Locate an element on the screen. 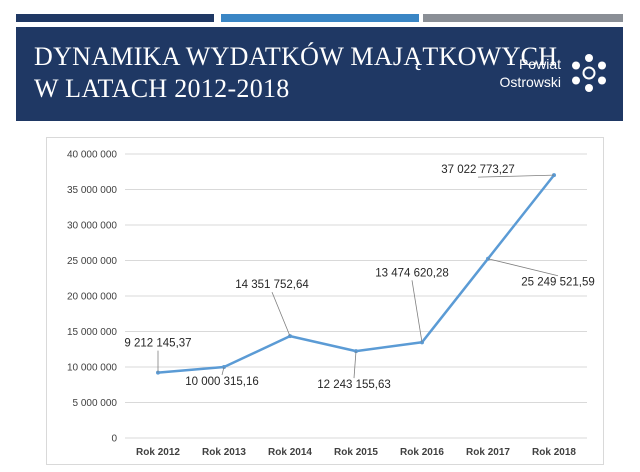 The image size is (640, 472). data-label: 25 249 521,59 is located at coordinates (558, 283).